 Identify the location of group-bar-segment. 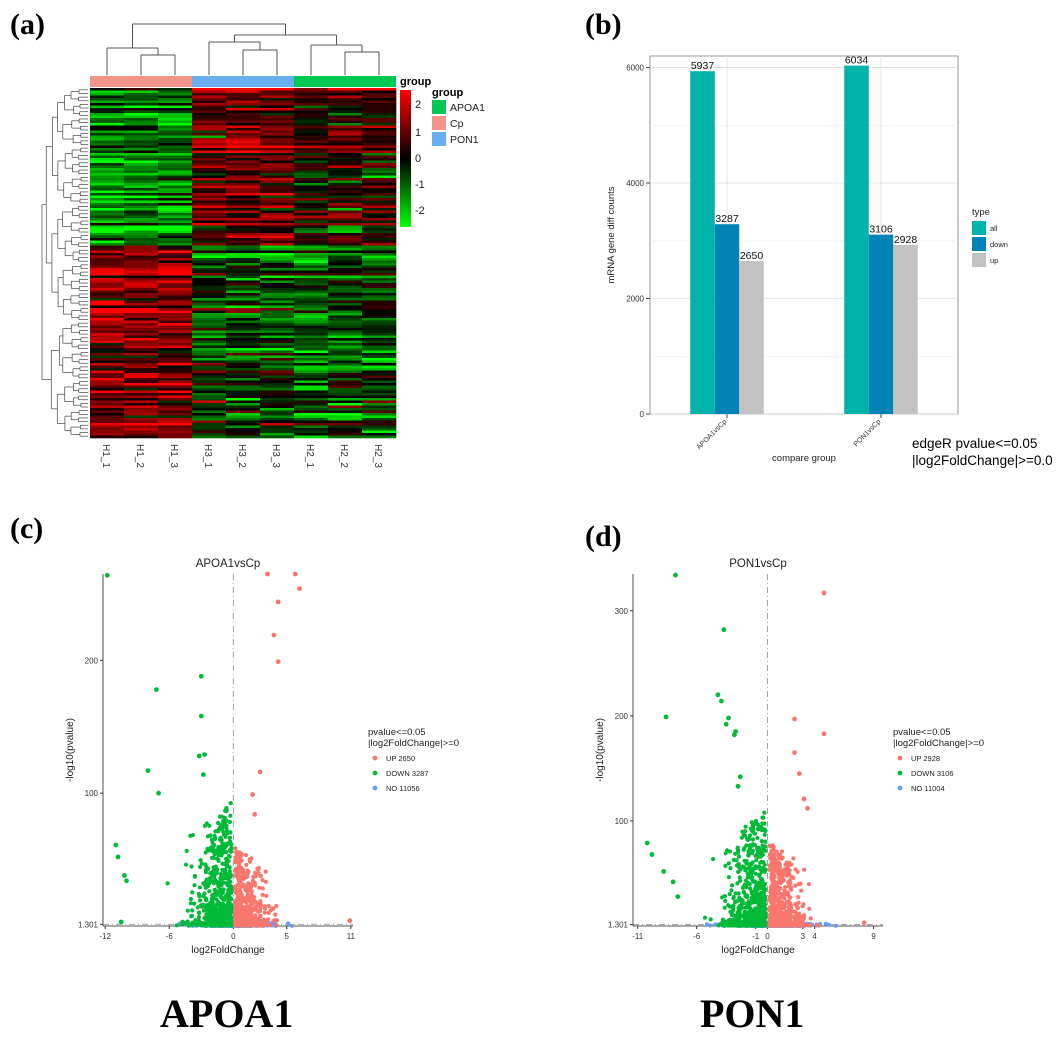
(345, 81).